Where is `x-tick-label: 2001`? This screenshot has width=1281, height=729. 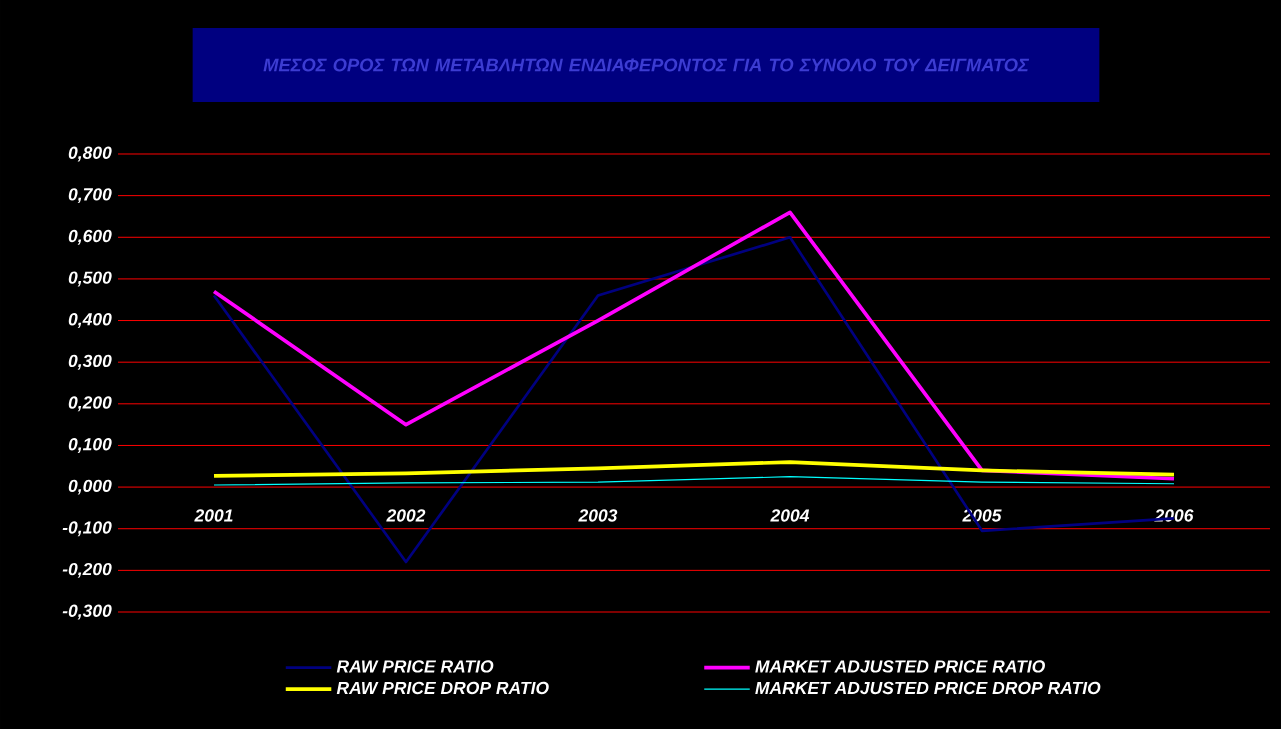 x-tick-label: 2001 is located at coordinates (213, 515).